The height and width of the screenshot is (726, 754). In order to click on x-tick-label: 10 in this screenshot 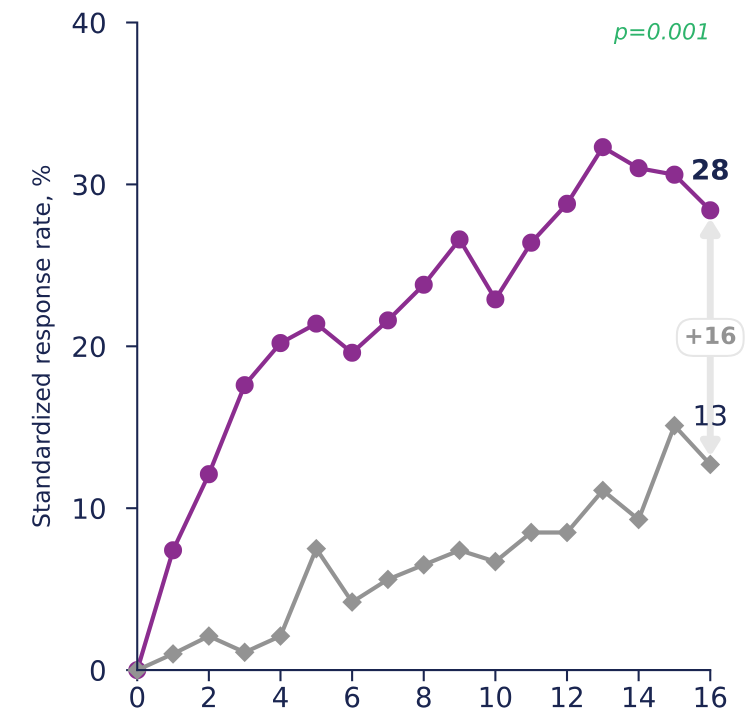, I will do `click(496, 697)`.